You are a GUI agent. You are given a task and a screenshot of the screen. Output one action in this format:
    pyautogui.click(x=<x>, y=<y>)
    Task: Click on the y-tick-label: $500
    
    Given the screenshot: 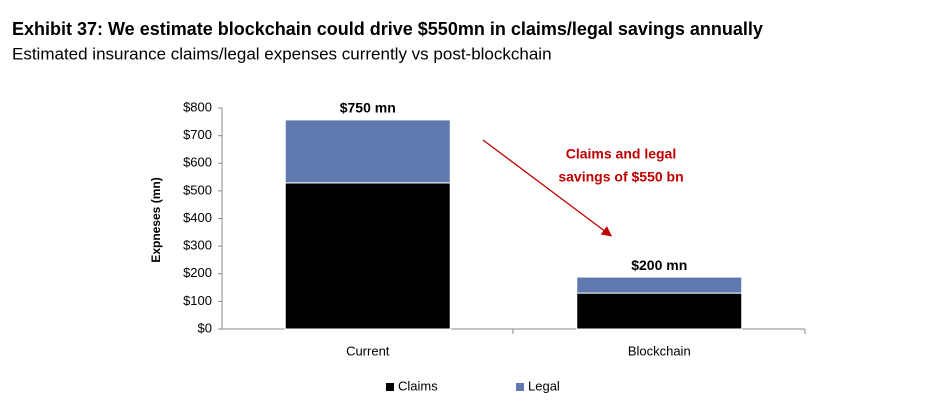 What is the action you would take?
    pyautogui.click(x=197, y=189)
    